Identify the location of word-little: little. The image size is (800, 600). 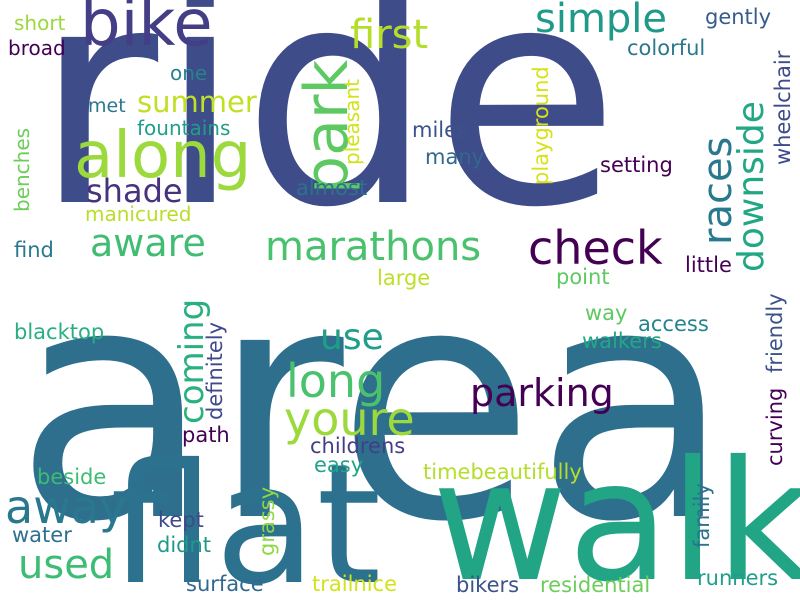
(708, 265).